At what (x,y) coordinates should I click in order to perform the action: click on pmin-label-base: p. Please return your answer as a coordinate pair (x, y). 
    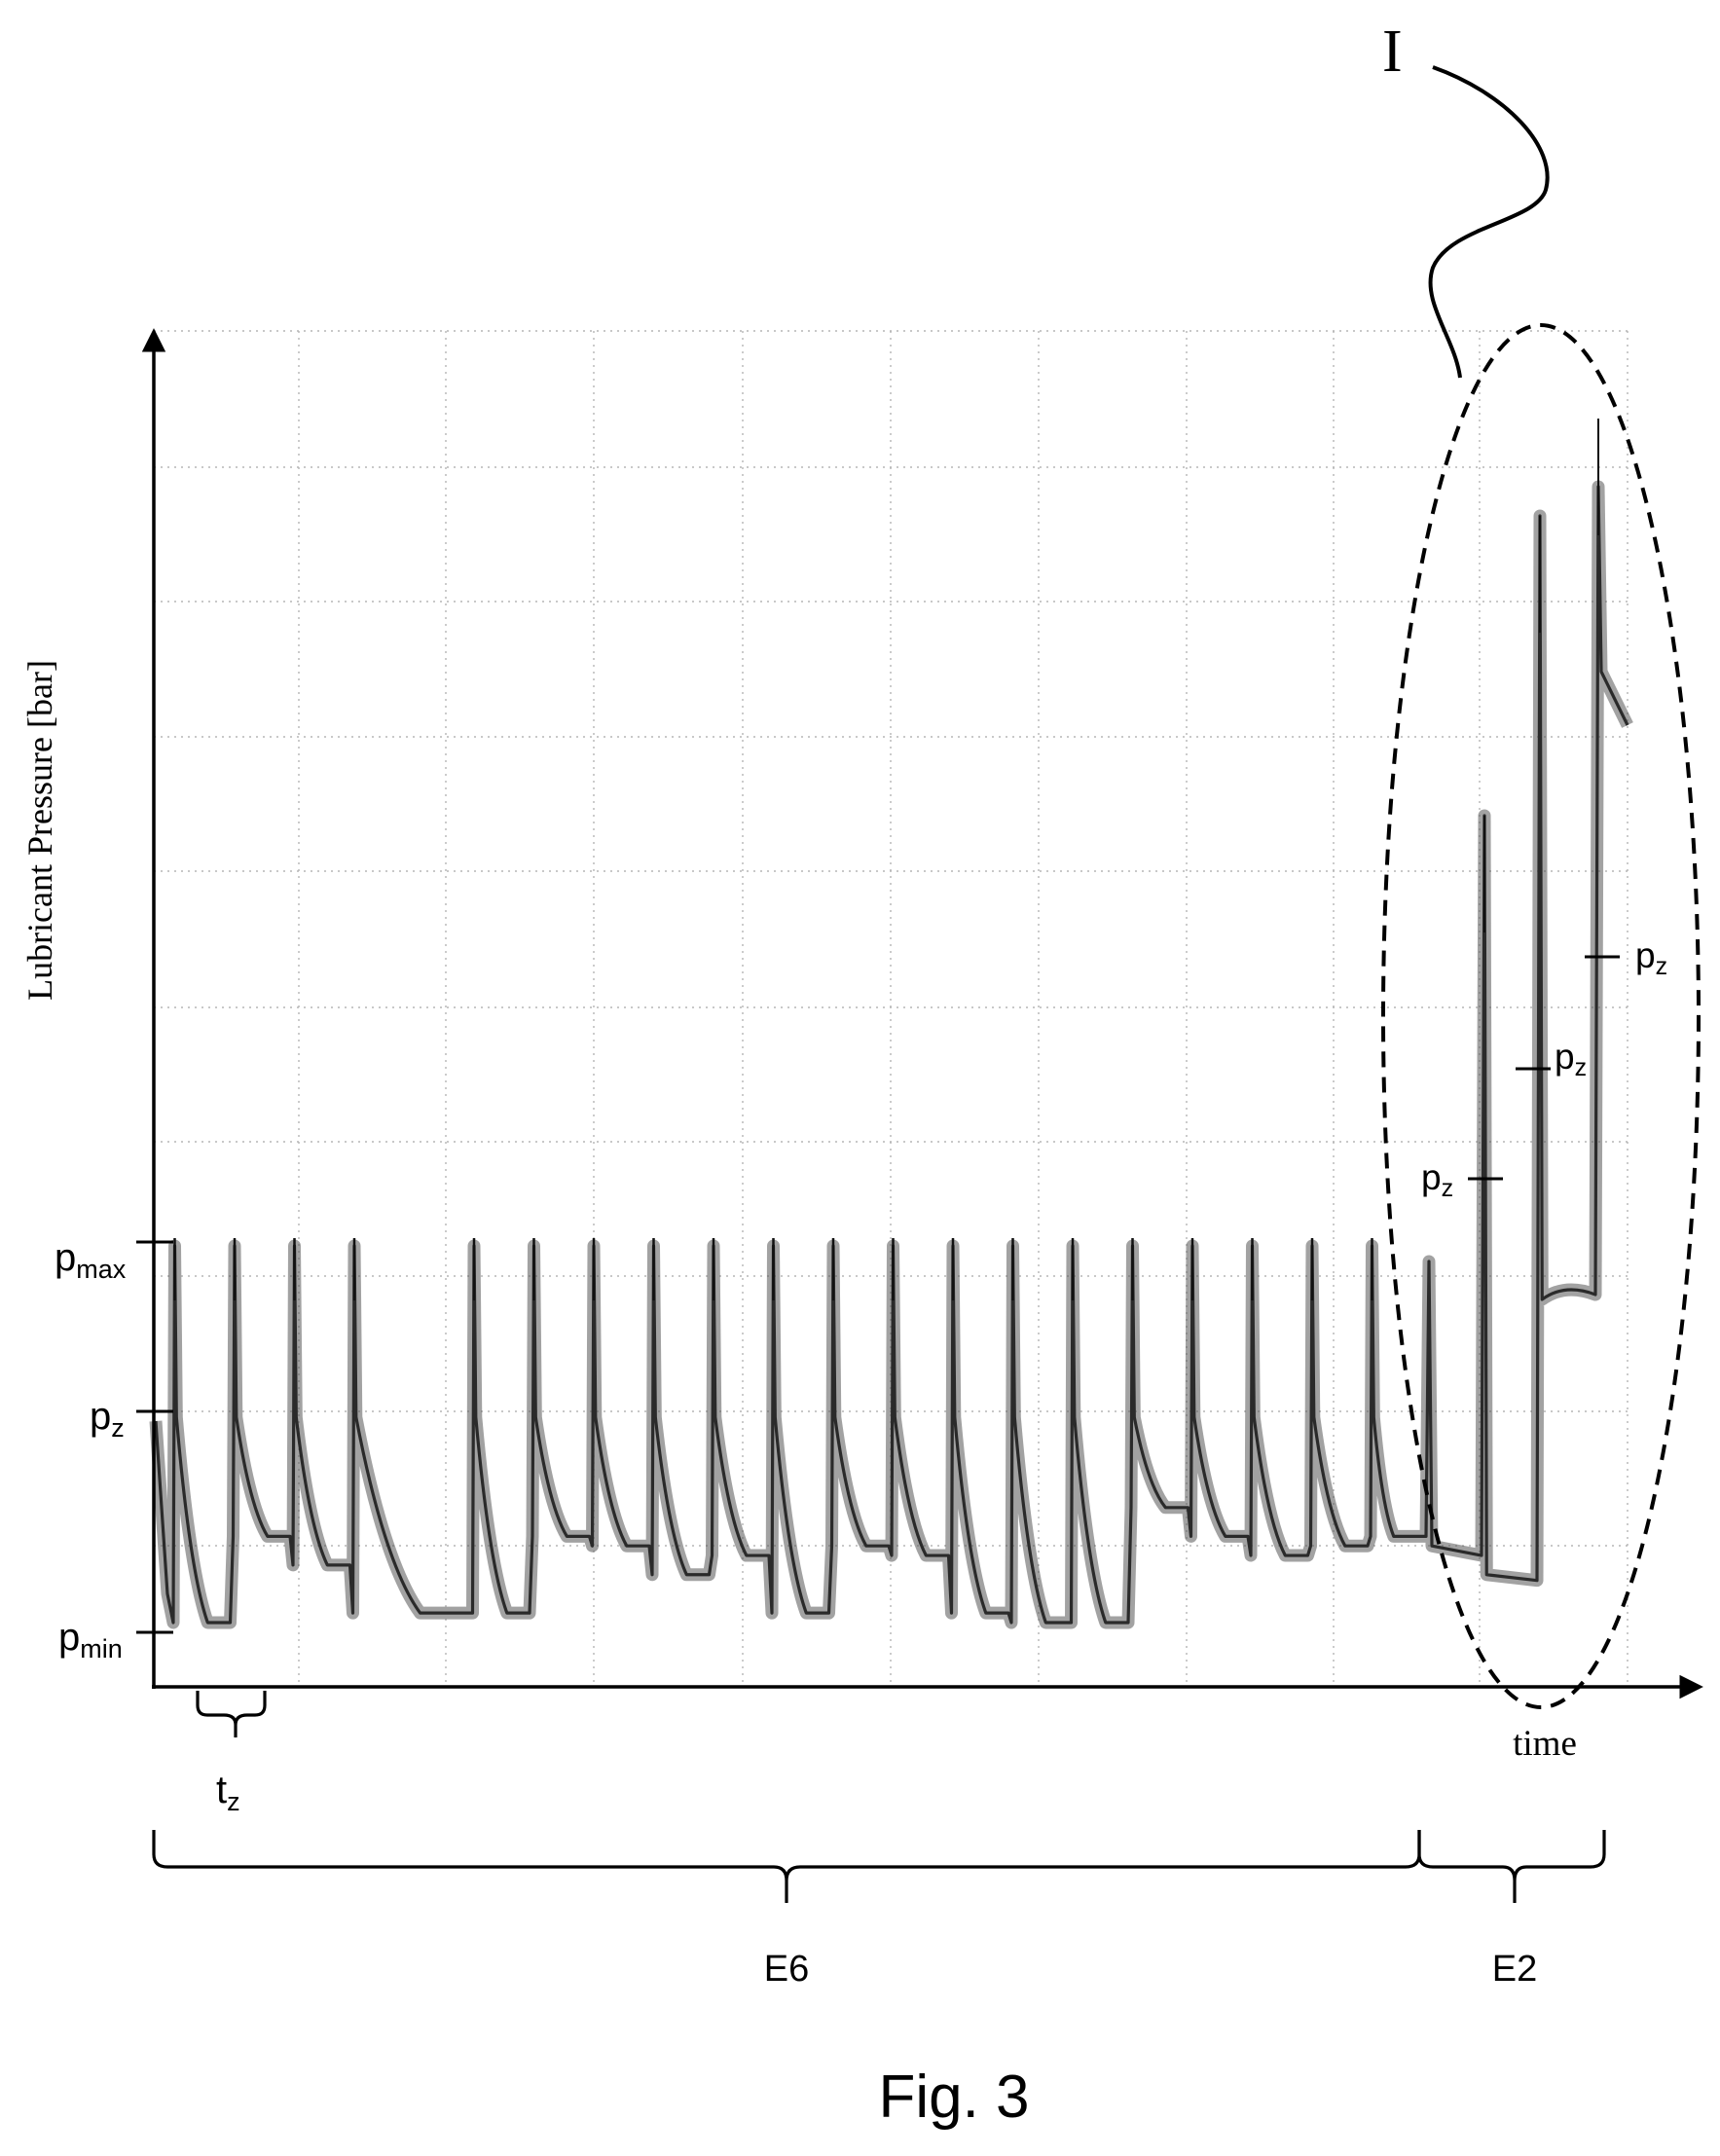
    Looking at the image, I should click on (69, 1637).